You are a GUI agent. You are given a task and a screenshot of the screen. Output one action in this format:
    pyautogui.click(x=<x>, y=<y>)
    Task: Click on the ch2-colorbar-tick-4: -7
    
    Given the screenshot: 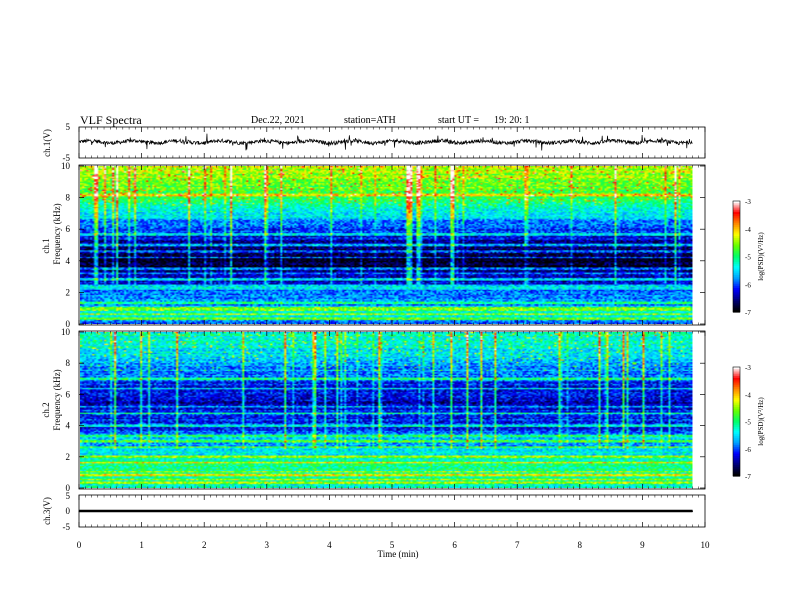 What is the action you would take?
    pyautogui.click(x=748, y=477)
    